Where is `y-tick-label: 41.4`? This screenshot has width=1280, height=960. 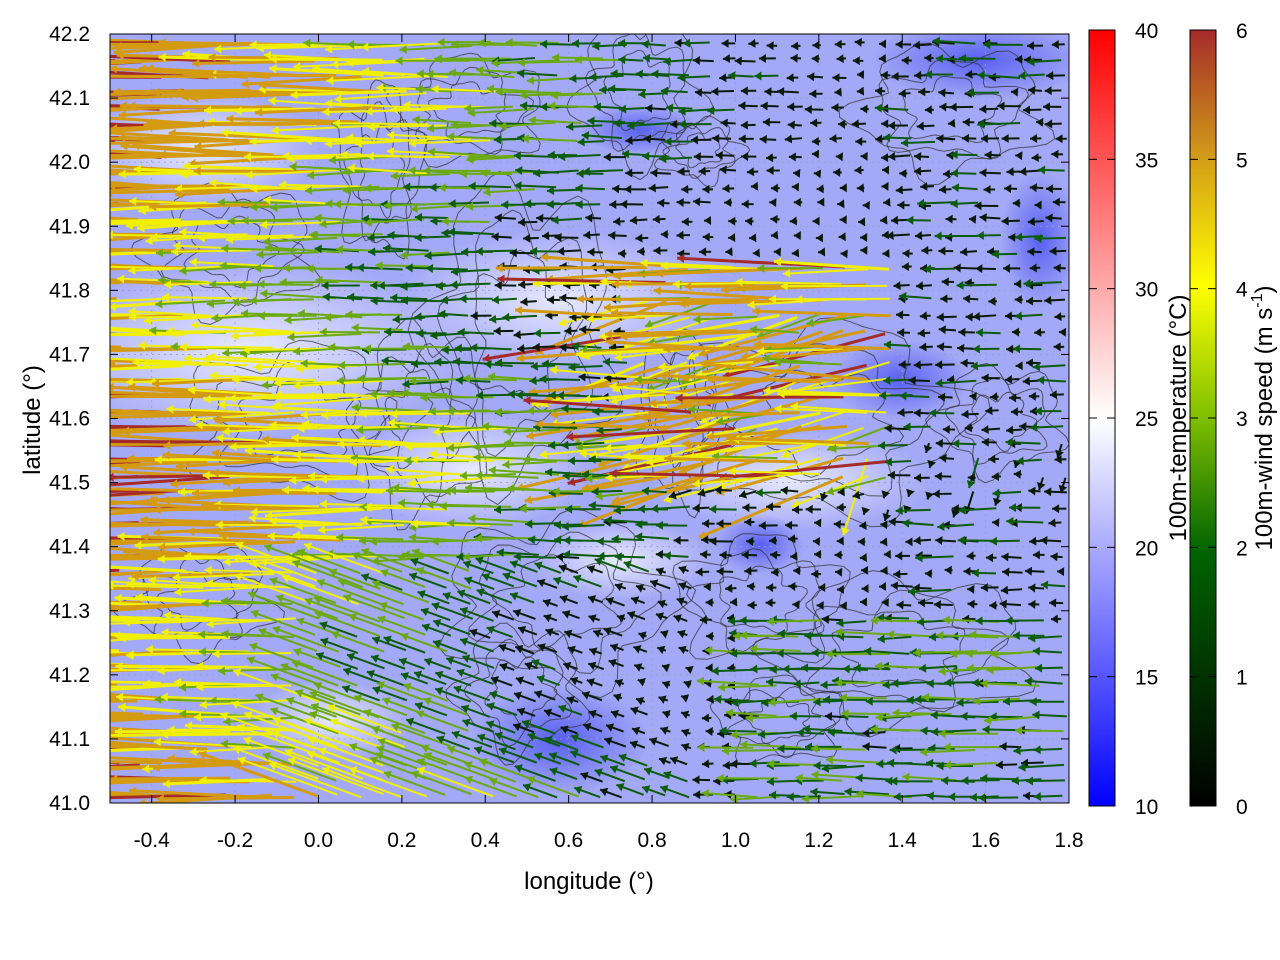 y-tick-label: 41.4 is located at coordinates (69, 547).